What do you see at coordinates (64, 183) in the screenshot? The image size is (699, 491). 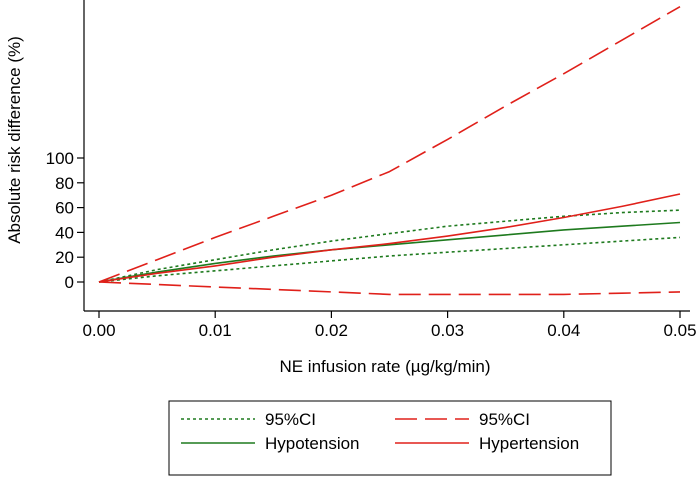 I see `y-tick-label: 80` at bounding box center [64, 183].